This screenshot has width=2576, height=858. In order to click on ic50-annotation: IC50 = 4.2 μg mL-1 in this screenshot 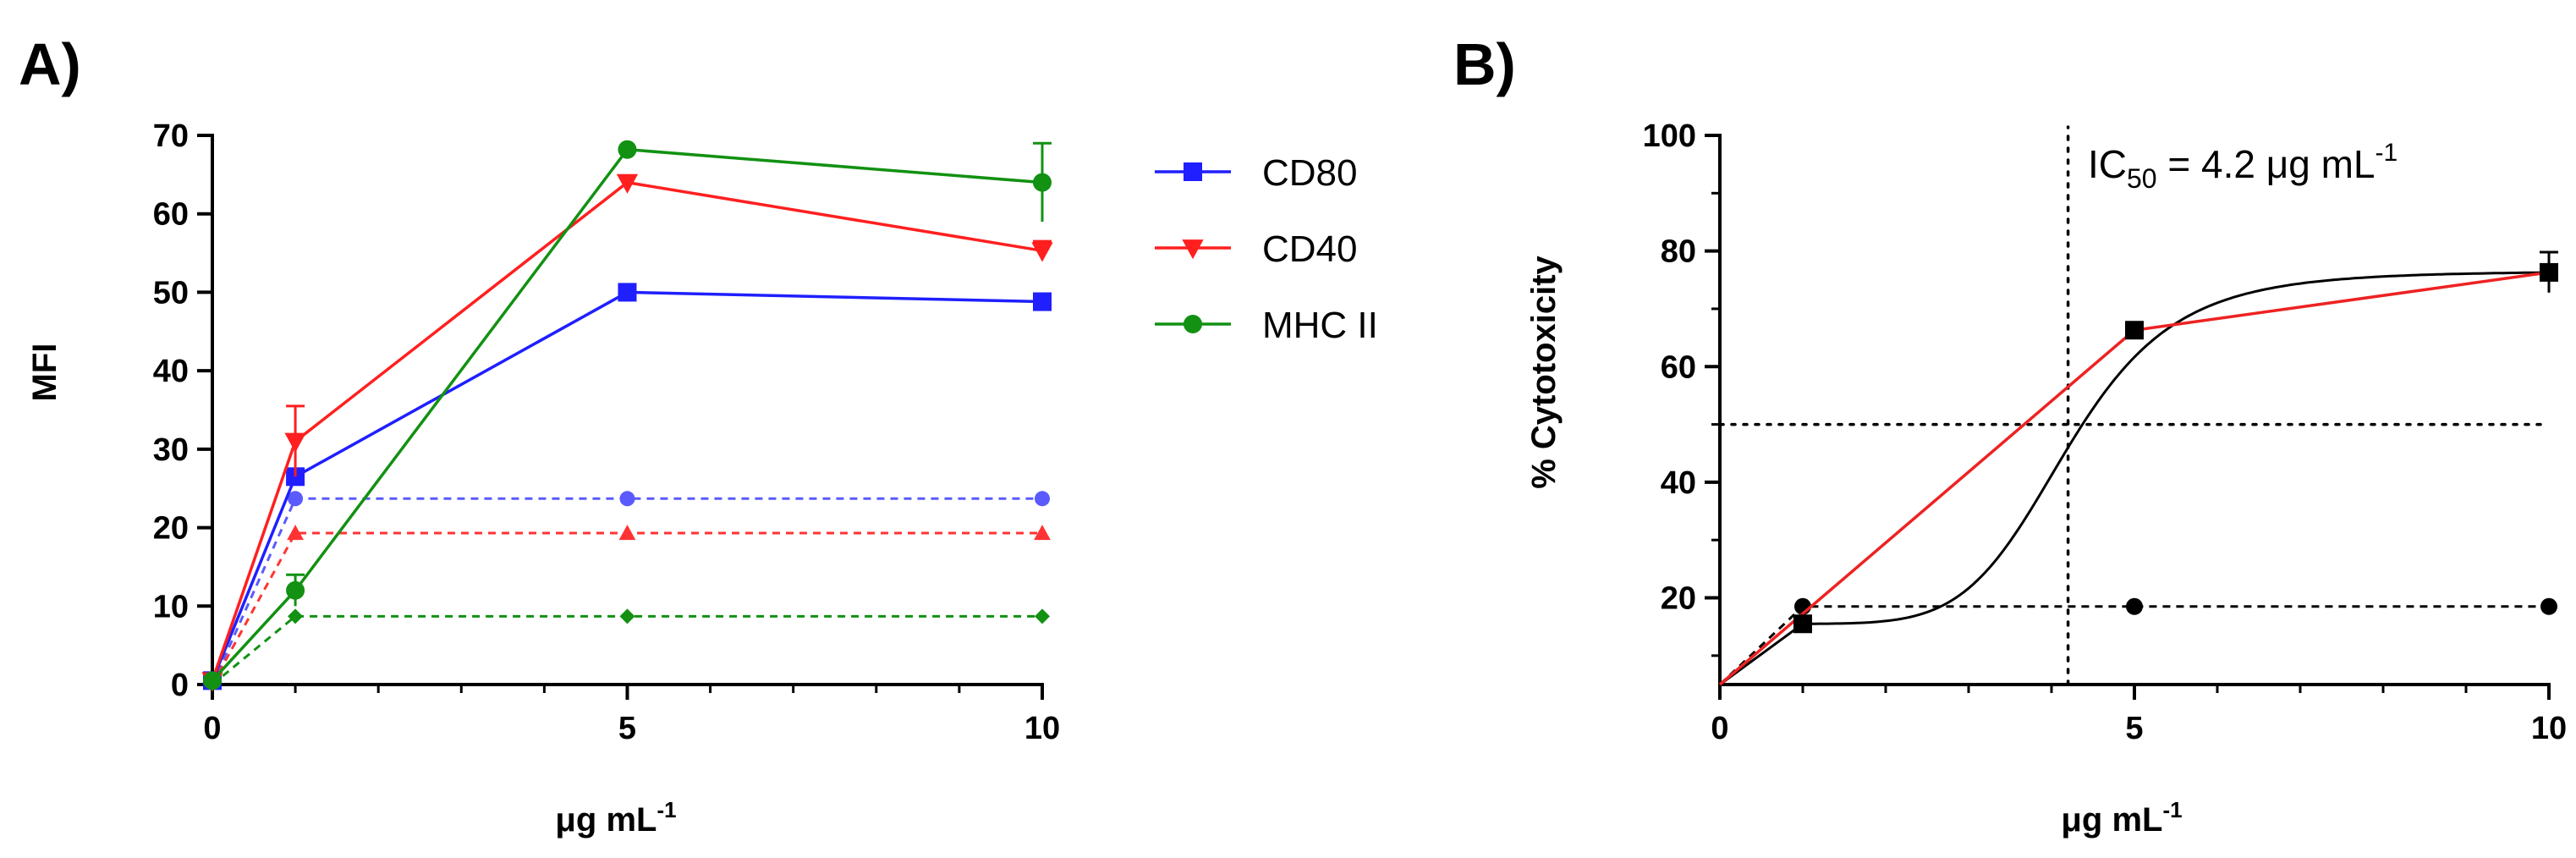, I will do `click(2242, 166)`.